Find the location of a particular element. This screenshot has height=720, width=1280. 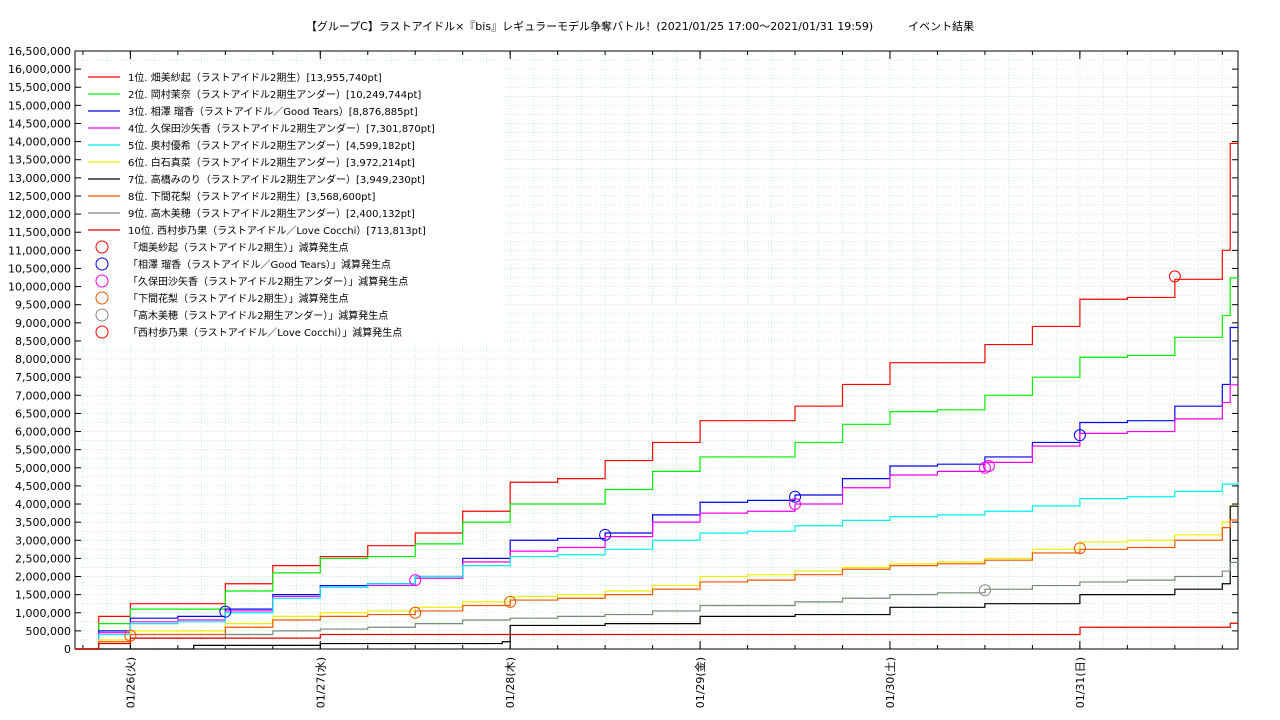

y-tick-label: 2,500,000 is located at coordinates (43, 558).